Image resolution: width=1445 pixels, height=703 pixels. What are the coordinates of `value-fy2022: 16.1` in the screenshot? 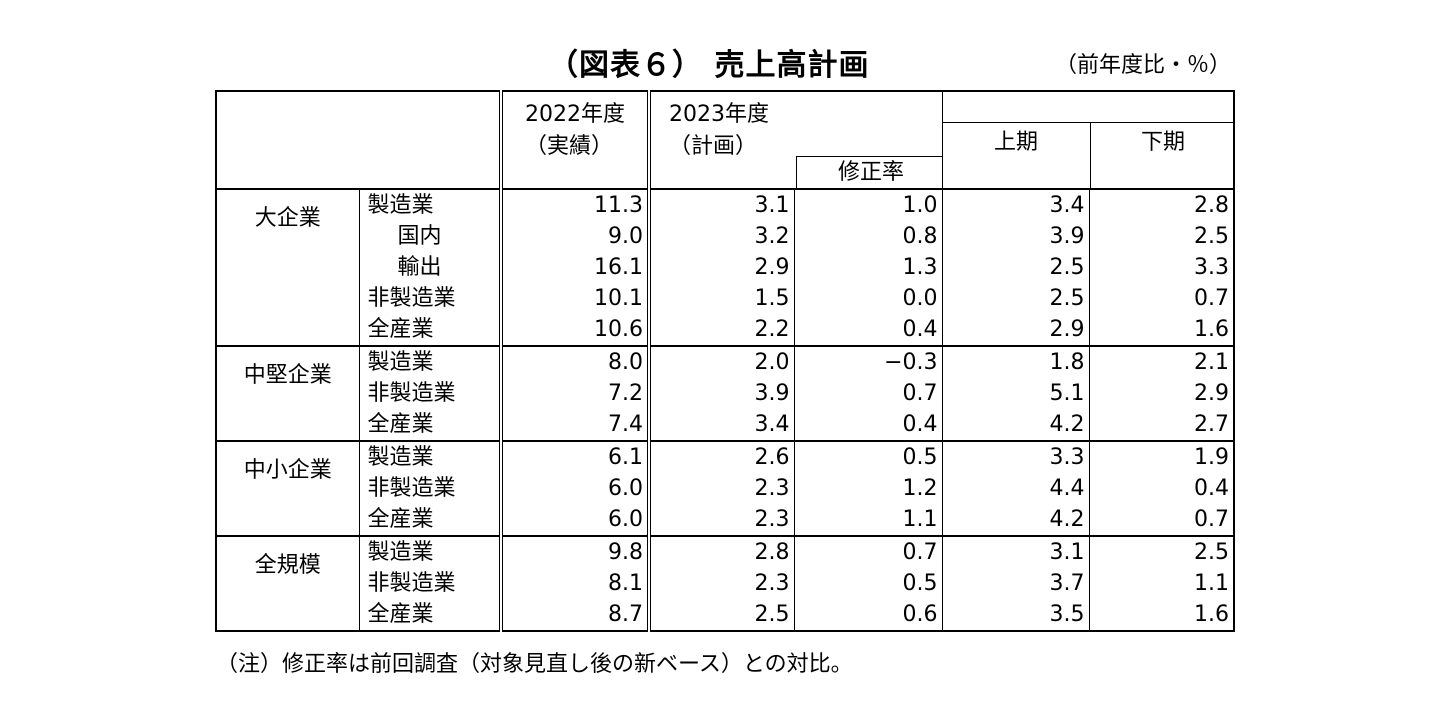 It's located at (574, 267).